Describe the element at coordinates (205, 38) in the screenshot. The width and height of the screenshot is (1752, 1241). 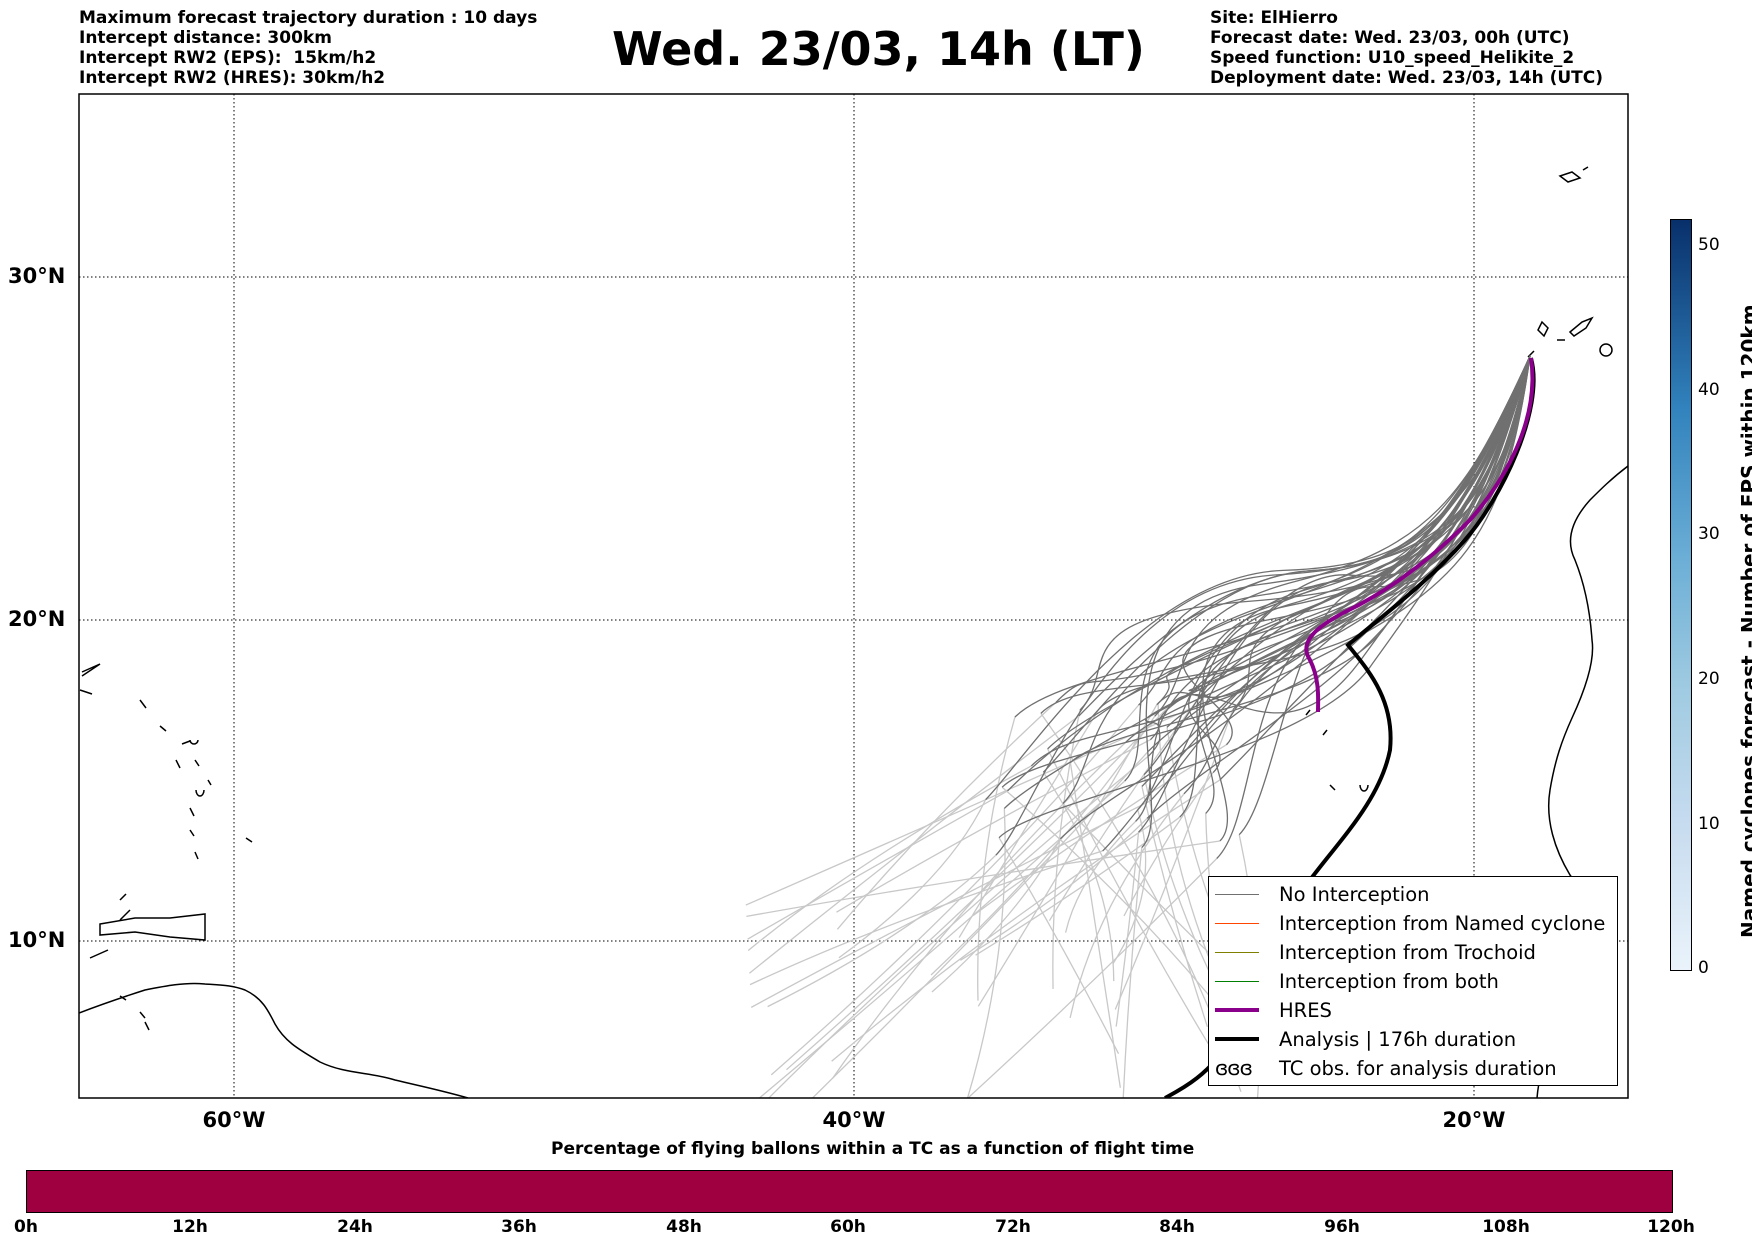
I see `intercept-distance-text: Intercept distance: 300km` at that location.